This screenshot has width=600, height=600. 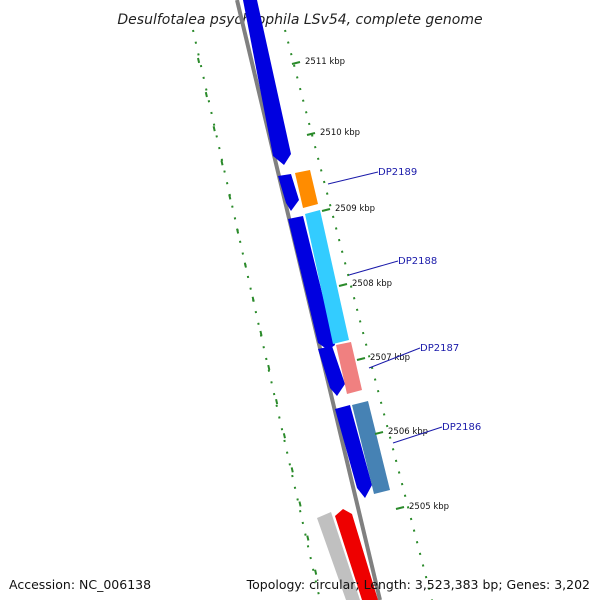 What do you see at coordinates (439, 348) in the screenshot?
I see `gene-label-DP2187: DP2187` at bounding box center [439, 348].